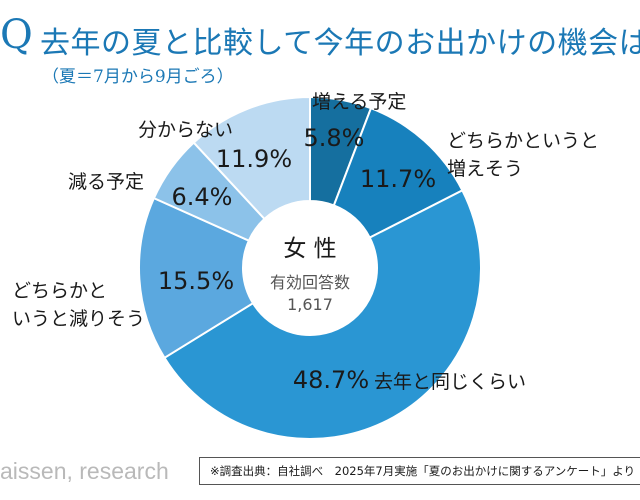 The image size is (640, 500). I want to click on pct-label-onaji: 48.7%, so click(331, 380).